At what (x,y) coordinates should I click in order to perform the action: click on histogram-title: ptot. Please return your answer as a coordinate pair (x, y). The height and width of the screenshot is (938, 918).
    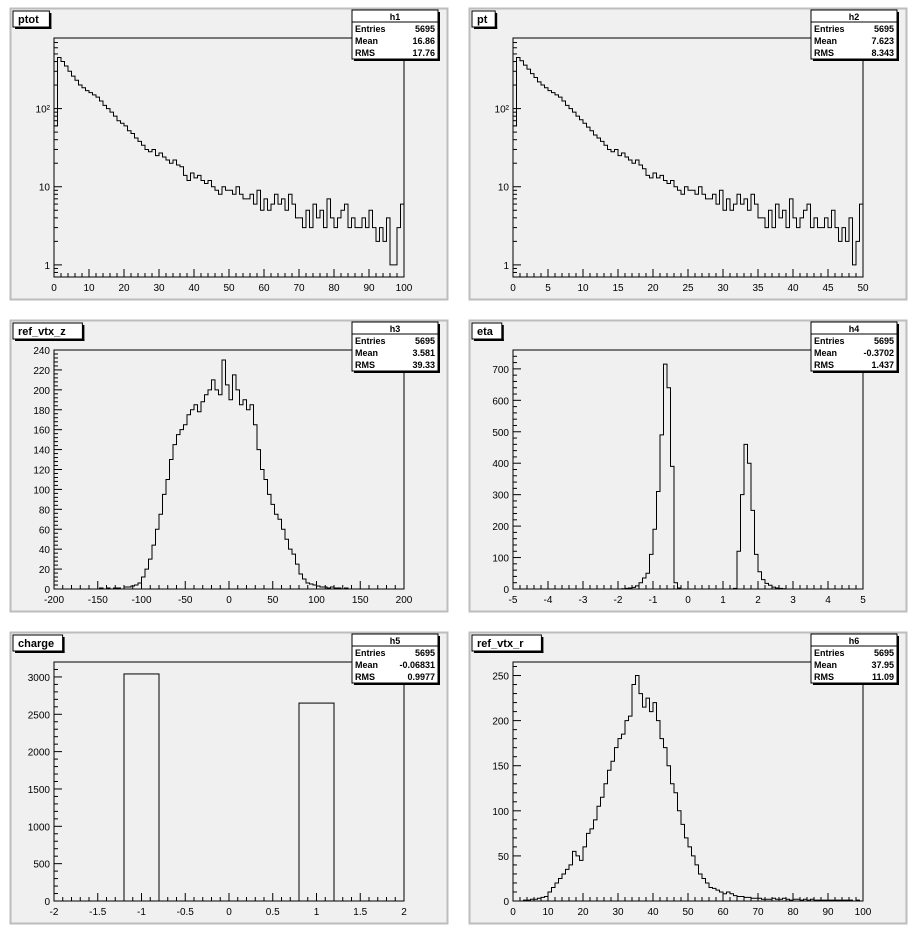
    Looking at the image, I should click on (32, 19).